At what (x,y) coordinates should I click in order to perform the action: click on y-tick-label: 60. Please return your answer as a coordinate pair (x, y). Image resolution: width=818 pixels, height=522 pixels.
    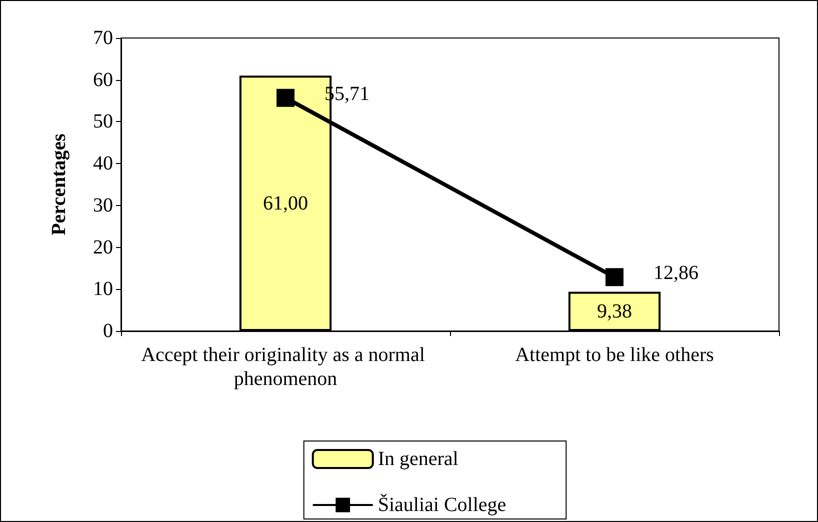
    Looking at the image, I should click on (103, 79).